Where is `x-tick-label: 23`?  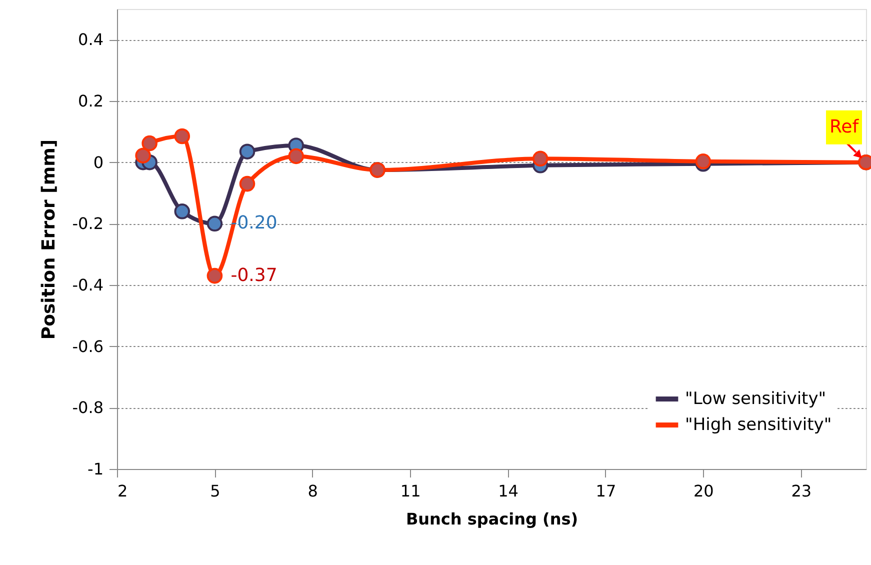 x-tick-label: 23 is located at coordinates (801, 491).